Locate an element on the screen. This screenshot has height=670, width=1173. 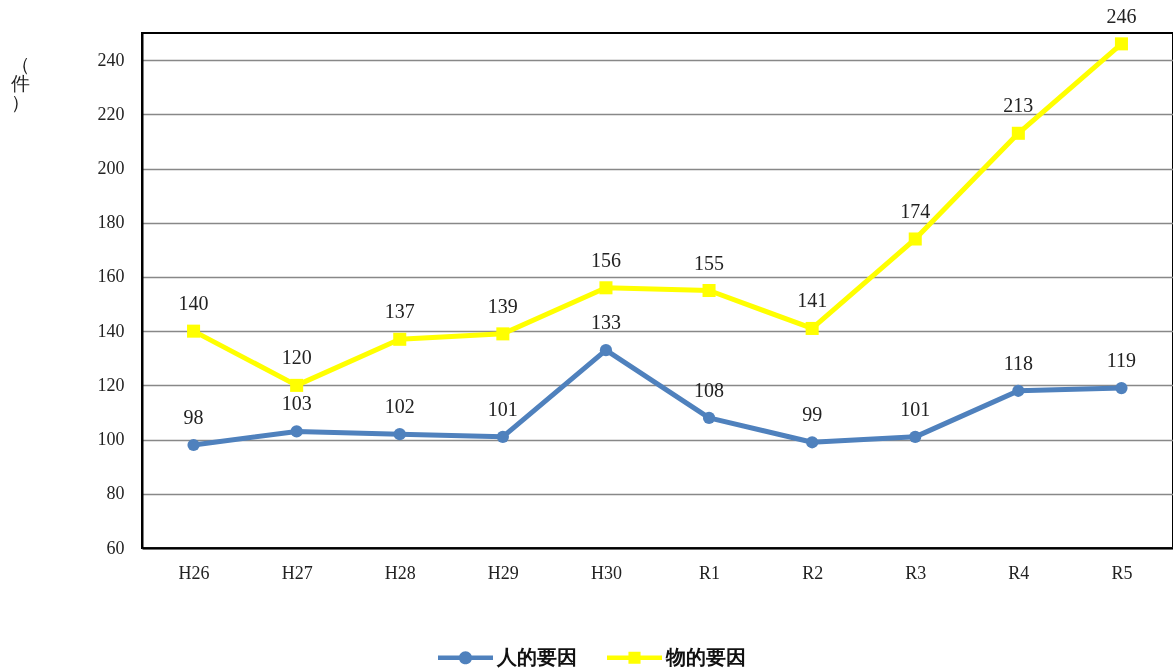
x-tick-label: H27 is located at coordinates (297, 572).